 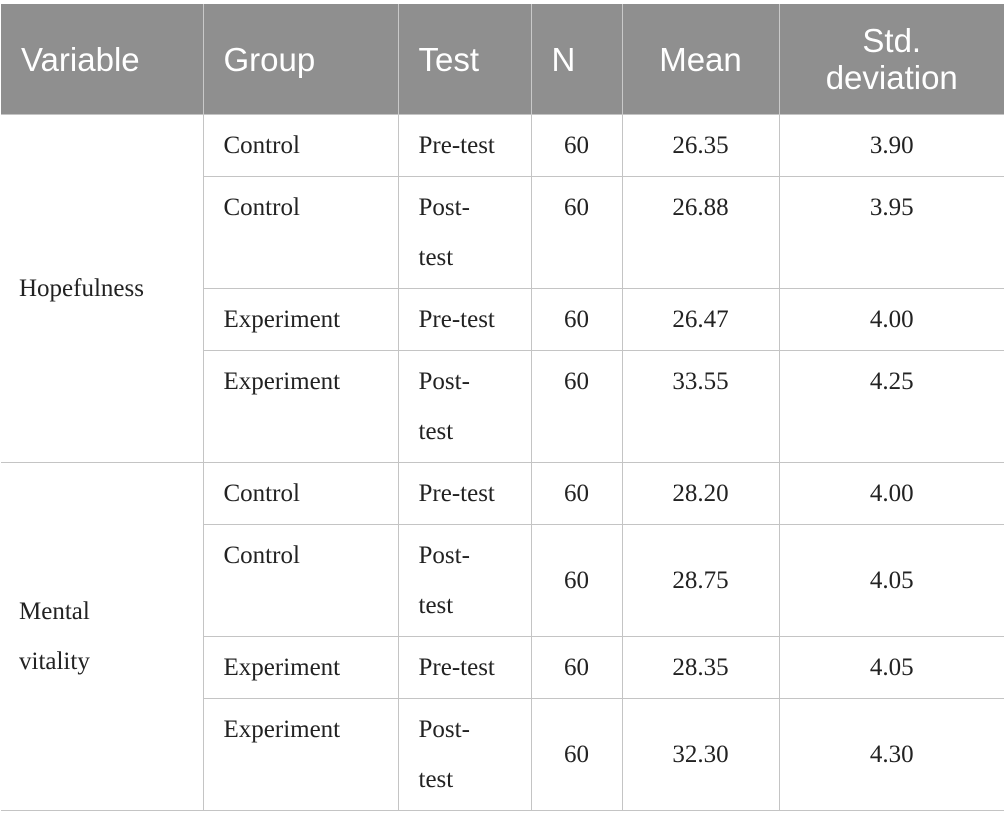 What do you see at coordinates (54, 636) in the screenshot?
I see `variable-label: Mental vitality` at bounding box center [54, 636].